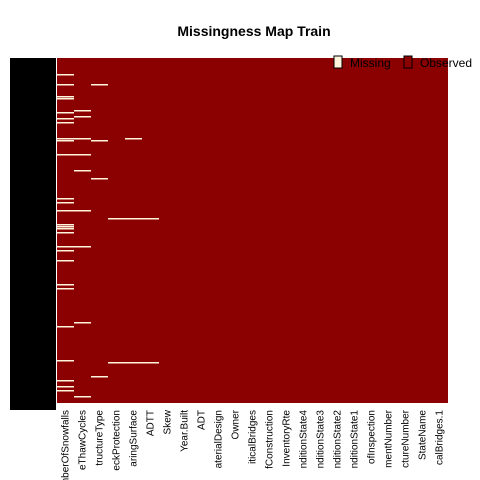 The image size is (480, 480). I want to click on column-label: InventoryRte, so click(287, 438).